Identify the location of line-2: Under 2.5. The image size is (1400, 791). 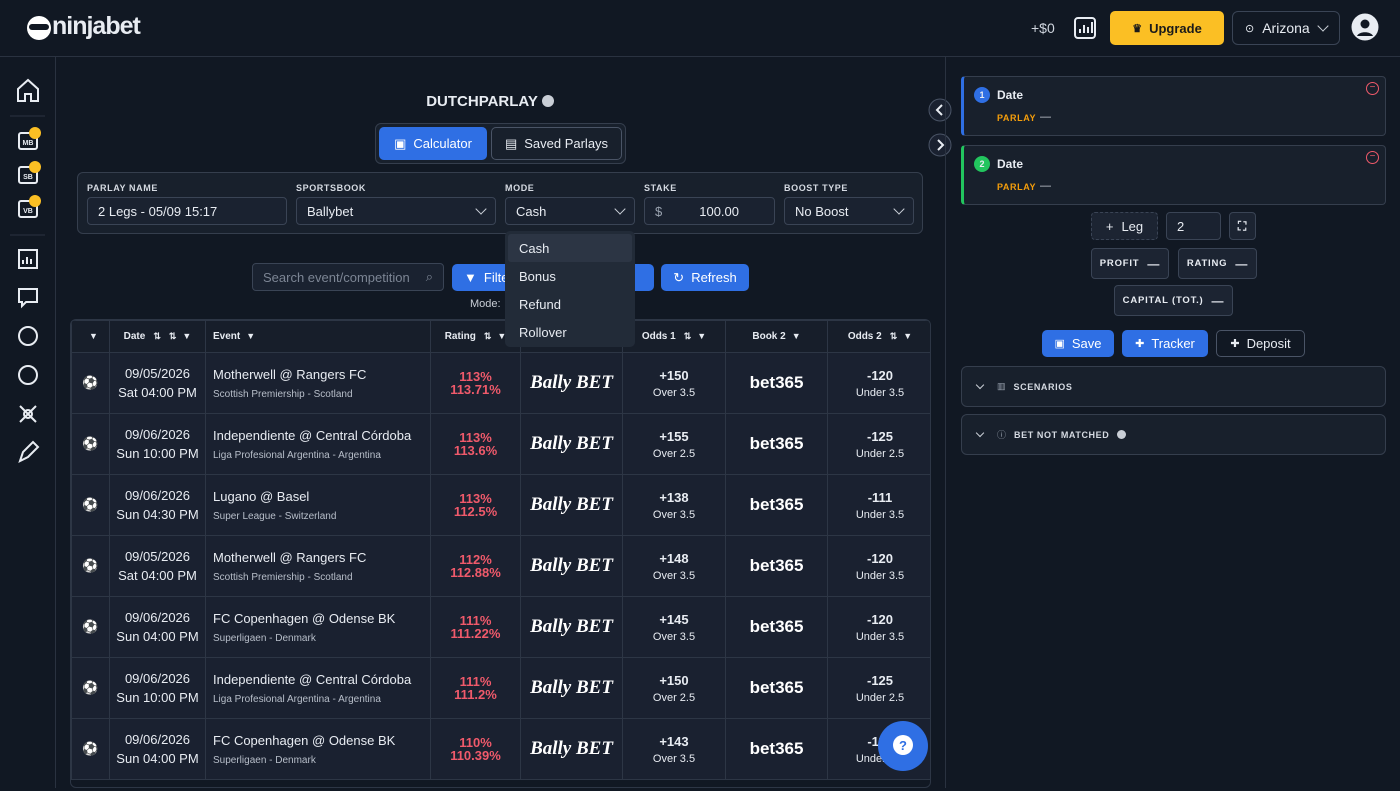
(880, 697).